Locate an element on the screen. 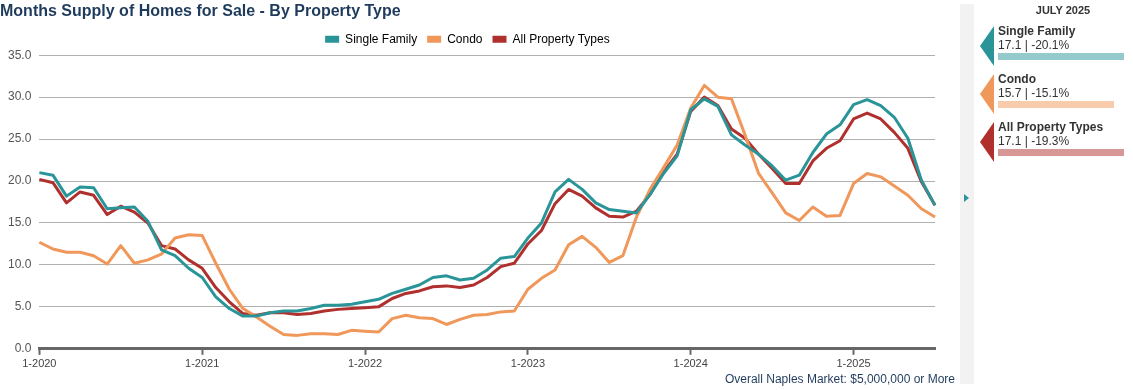 The height and width of the screenshot is (390, 1133). y-tick-label: 0.0 is located at coordinates (23, 348).